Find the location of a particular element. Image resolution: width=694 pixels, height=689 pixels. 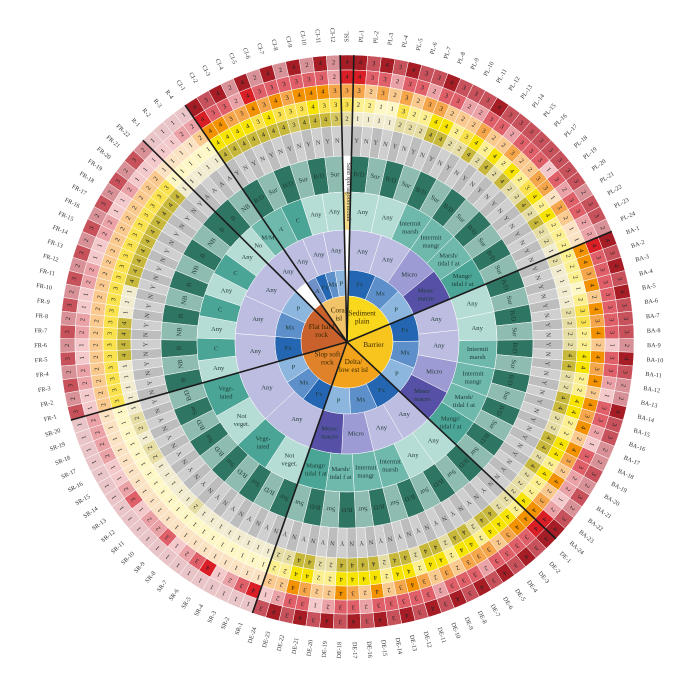

habitat-label: Any is located at coordinates (227, 290).